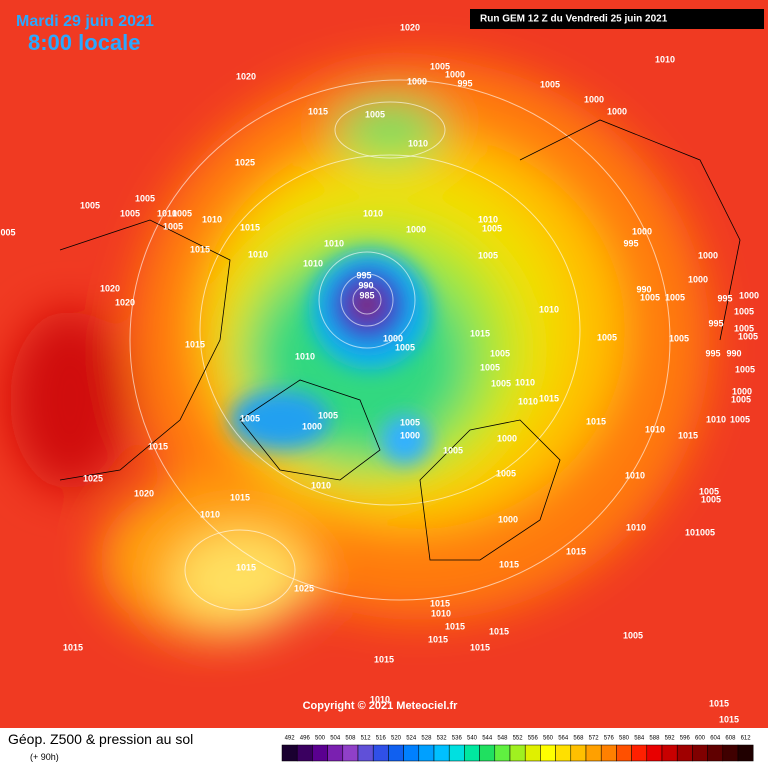 Image resolution: width=768 pixels, height=773 pixels. Describe the element at coordinates (609, 739) in the screenshot. I see `scale-label: 576` at that location.